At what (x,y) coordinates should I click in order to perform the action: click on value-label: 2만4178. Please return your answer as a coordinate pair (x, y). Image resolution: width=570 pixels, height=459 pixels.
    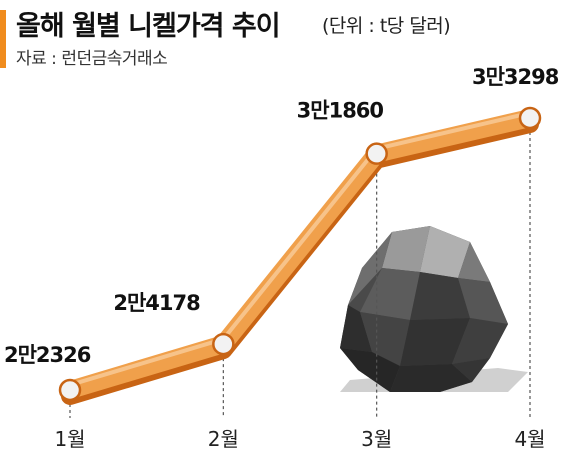
    Looking at the image, I should click on (156, 303).